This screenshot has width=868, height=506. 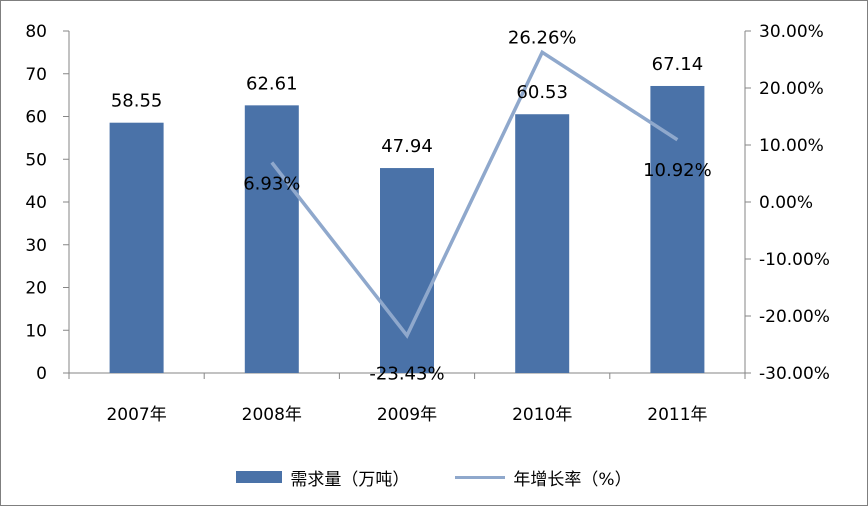 I want to click on y-left-tick-label: 50, so click(x=36, y=160).